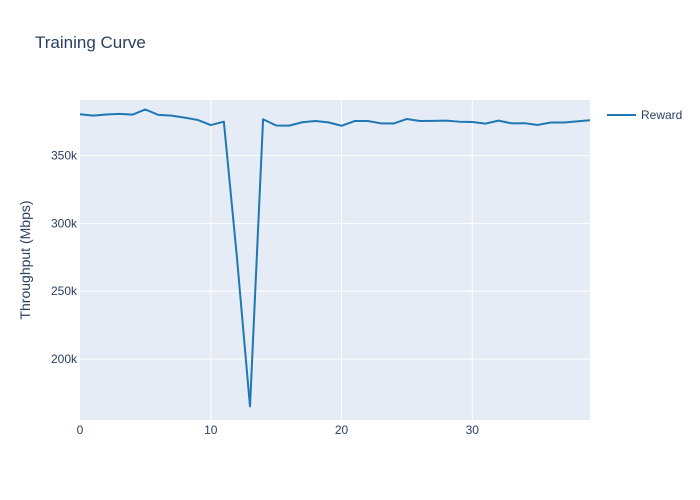 The width and height of the screenshot is (700, 500). I want to click on legend: Reward, so click(644, 115).